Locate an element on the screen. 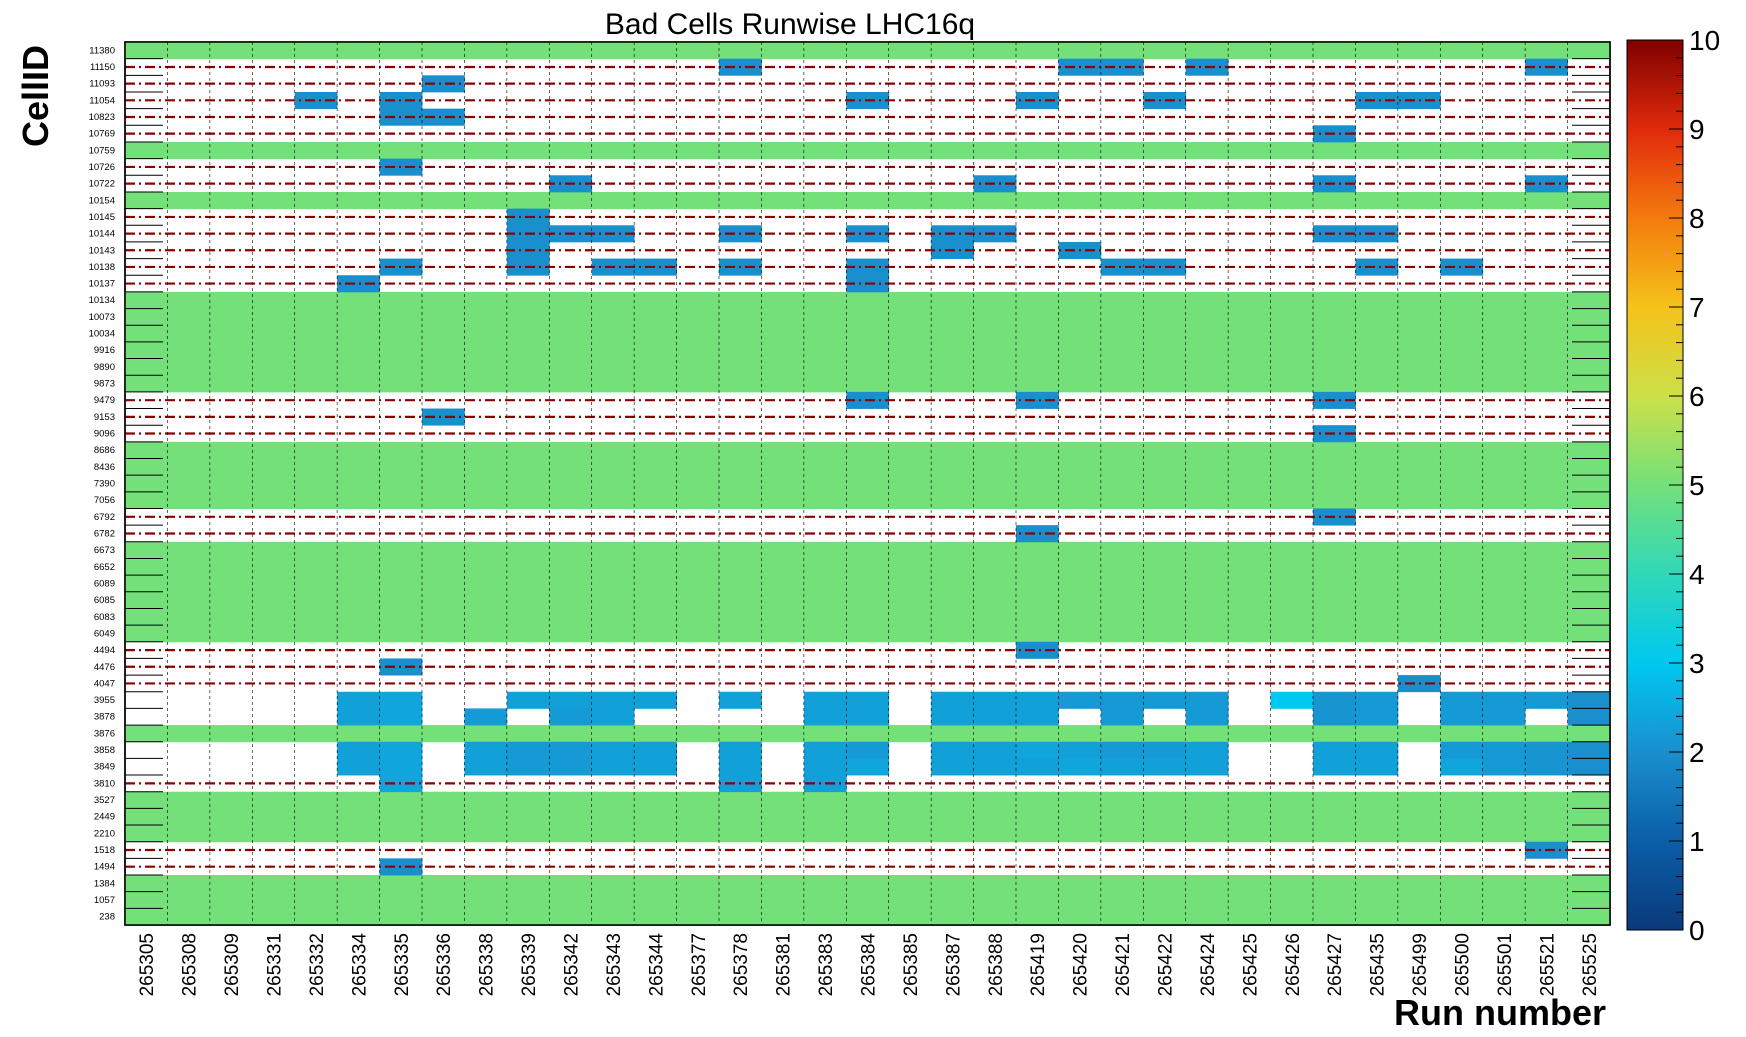 Image resolution: width=1746 pixels, height=1037 pixels. y-tick-label: 9479 is located at coordinates (104, 400).